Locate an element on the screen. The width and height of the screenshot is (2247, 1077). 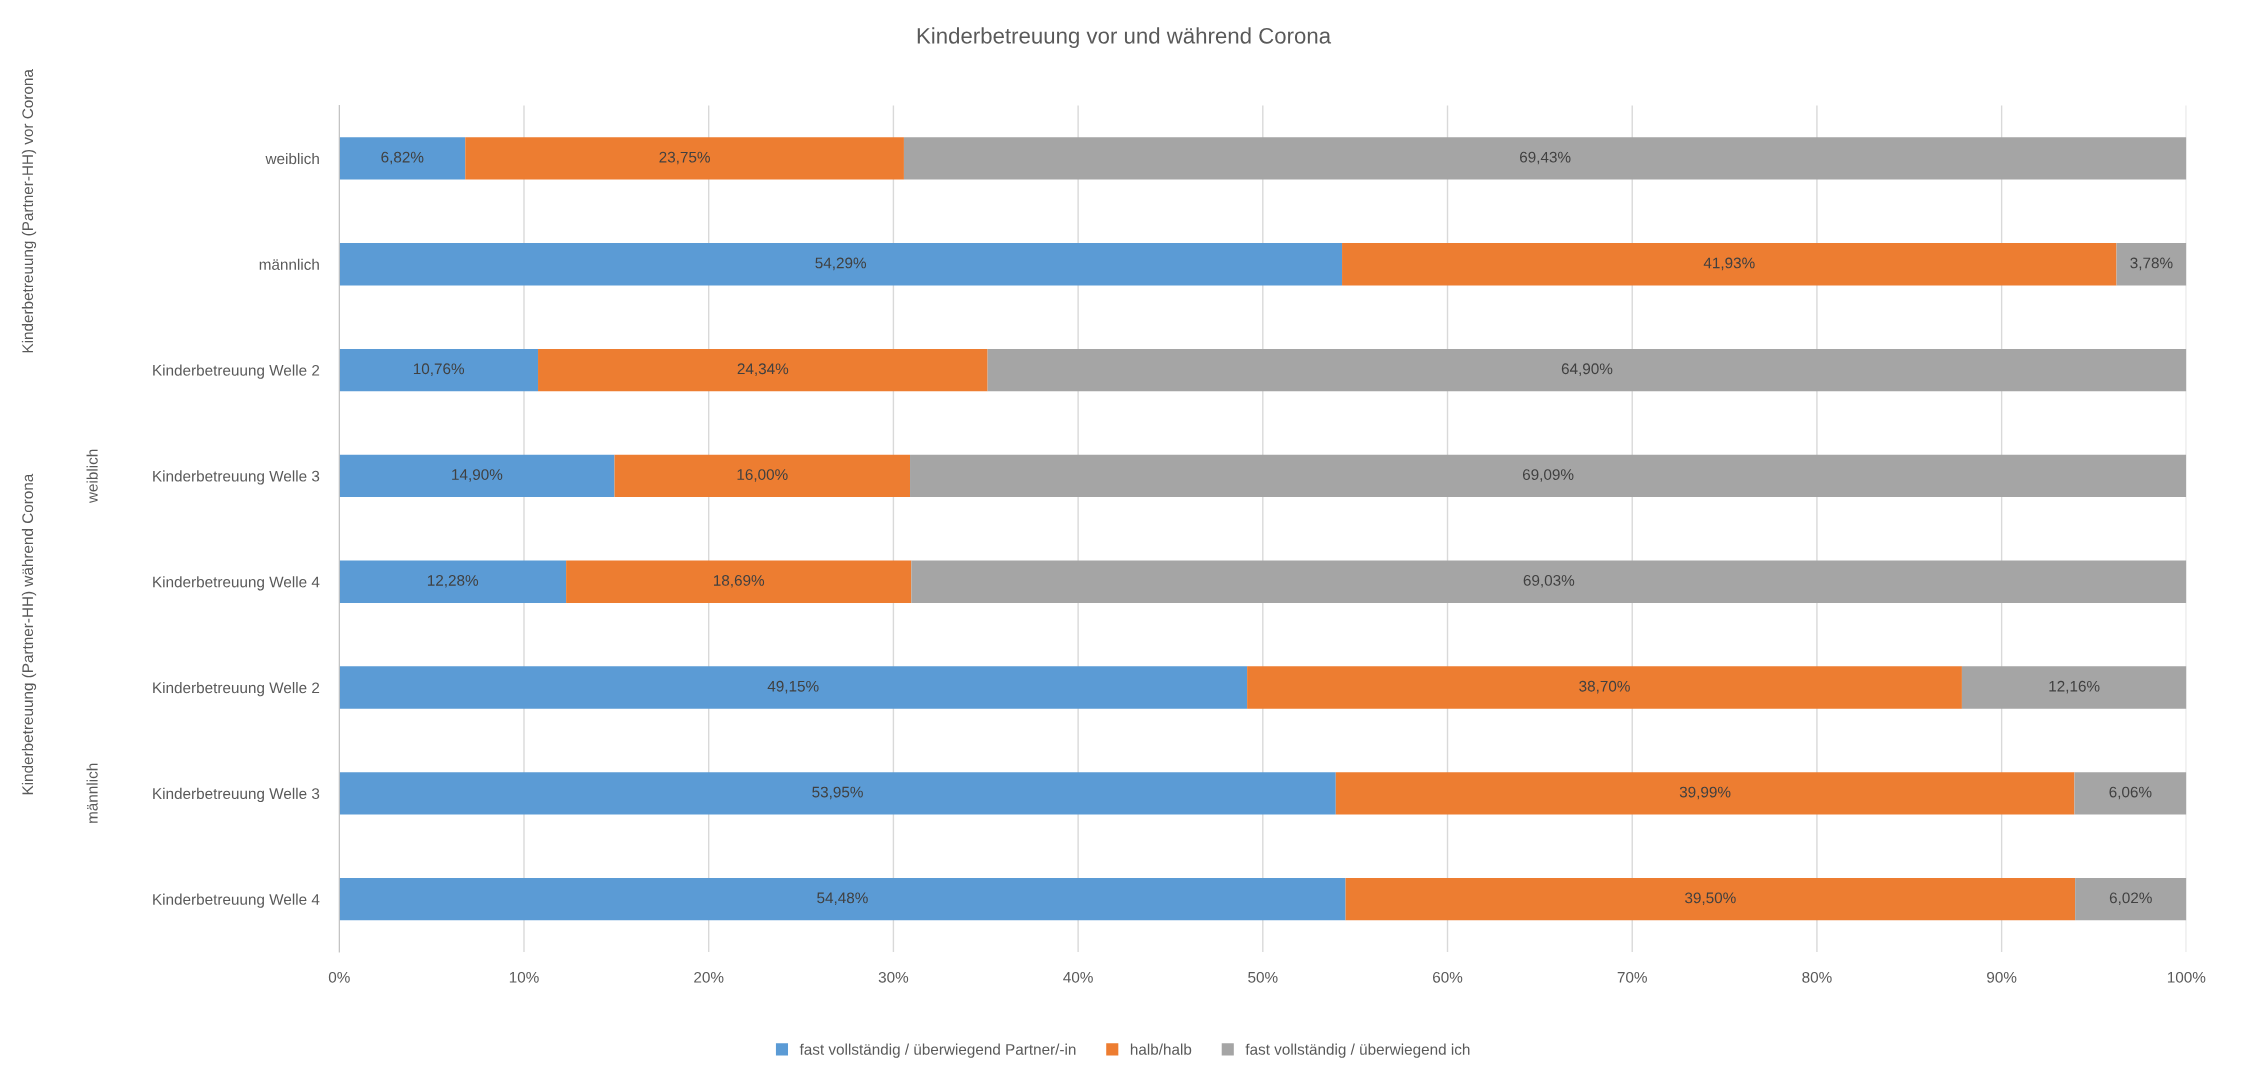
x-tick-label: 90% is located at coordinates (2002, 977).